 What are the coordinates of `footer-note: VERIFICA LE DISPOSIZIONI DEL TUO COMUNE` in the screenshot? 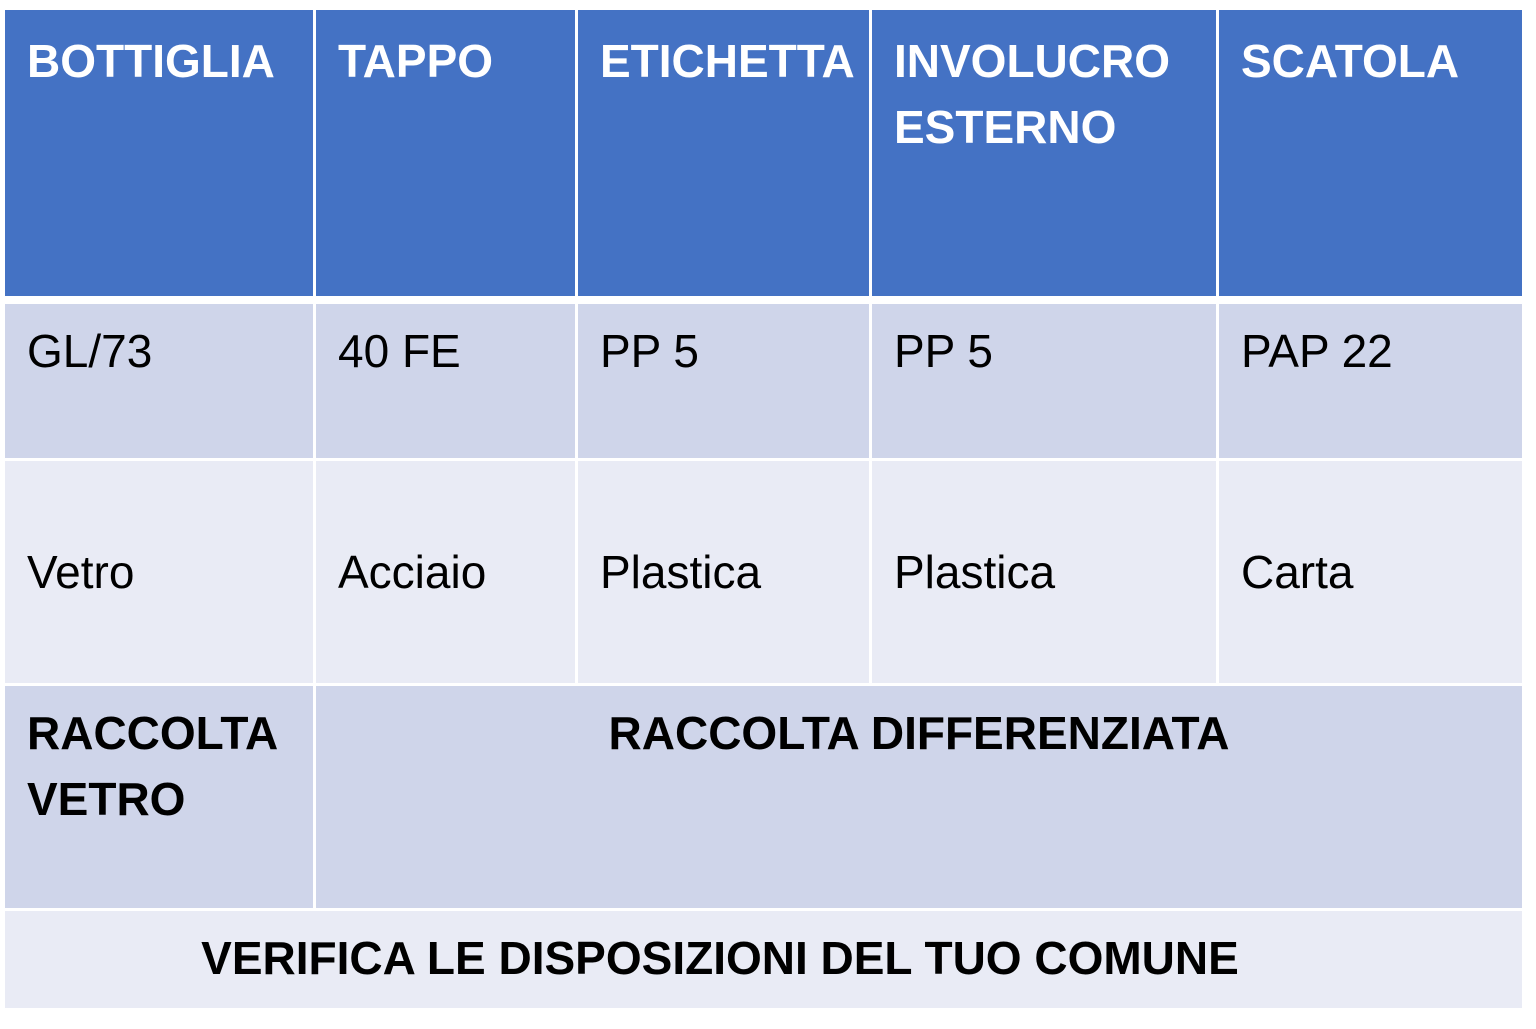 It's located at (720, 959).